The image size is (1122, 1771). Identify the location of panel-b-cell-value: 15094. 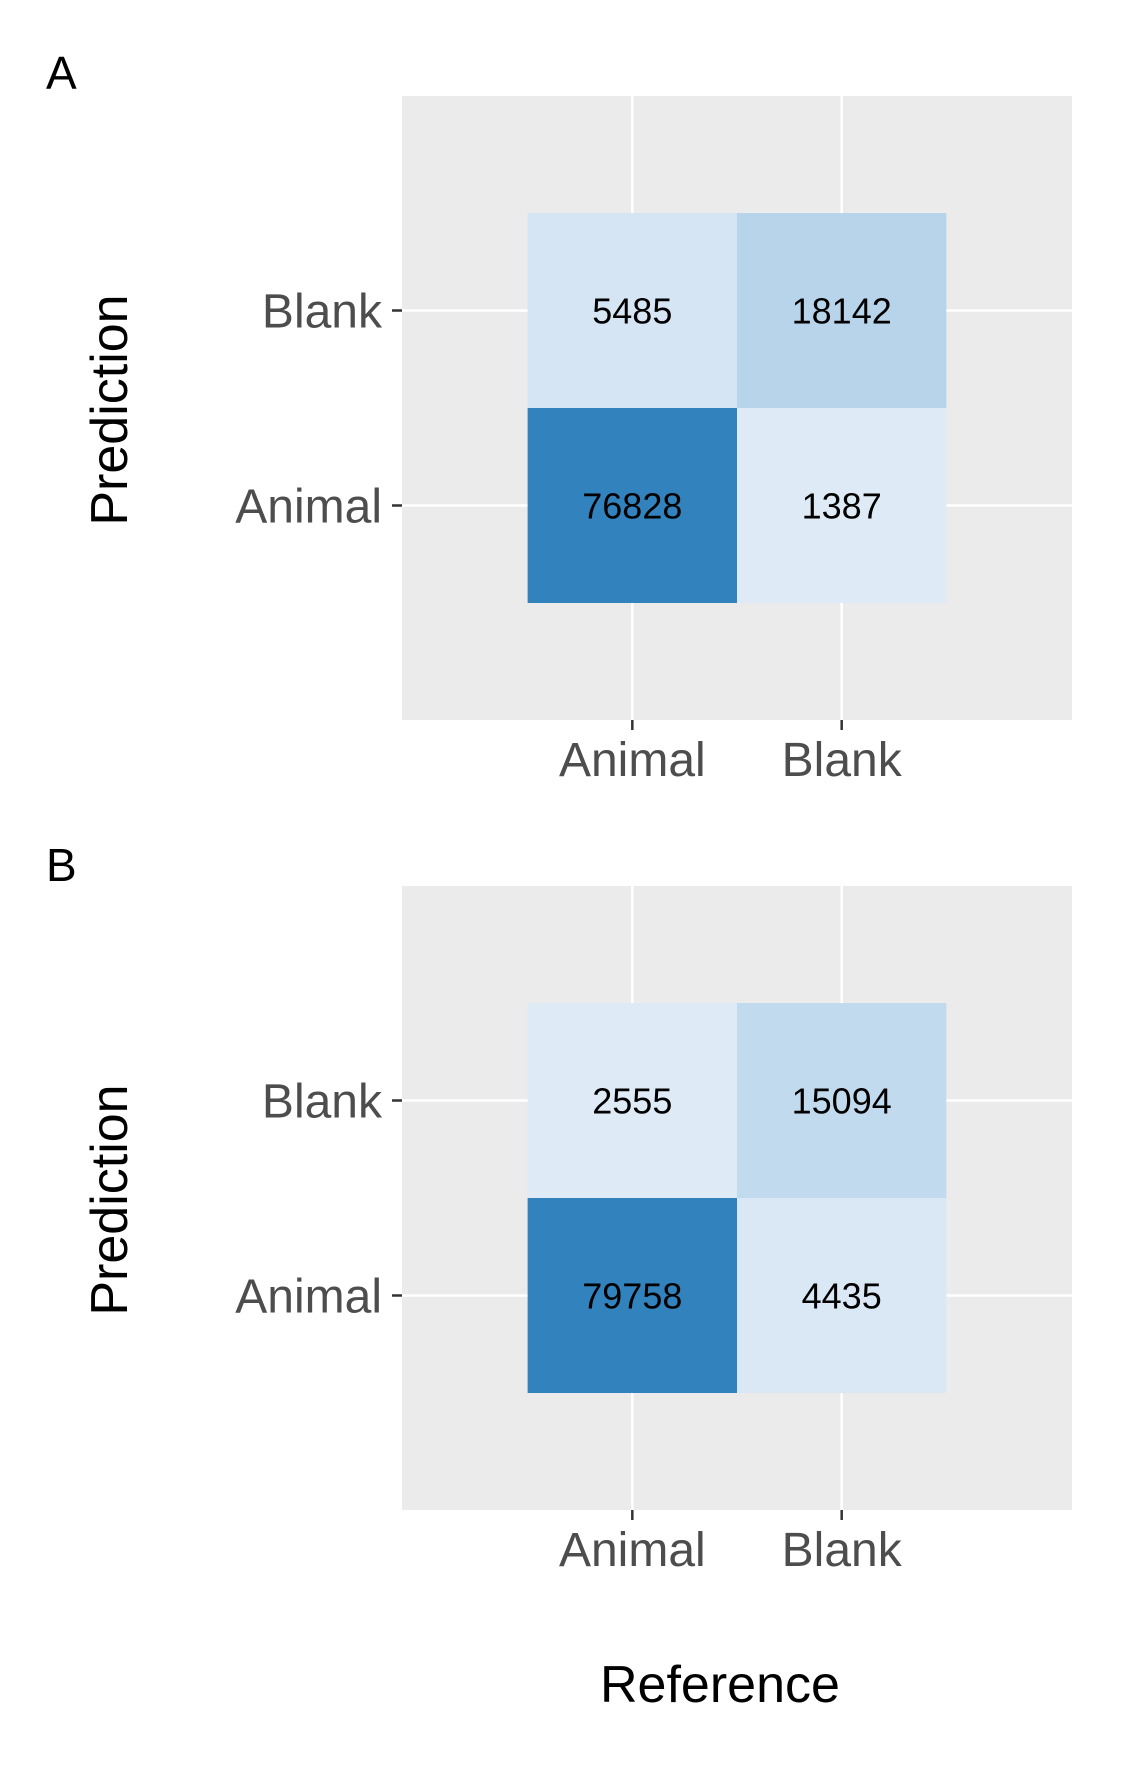
(842, 1101).